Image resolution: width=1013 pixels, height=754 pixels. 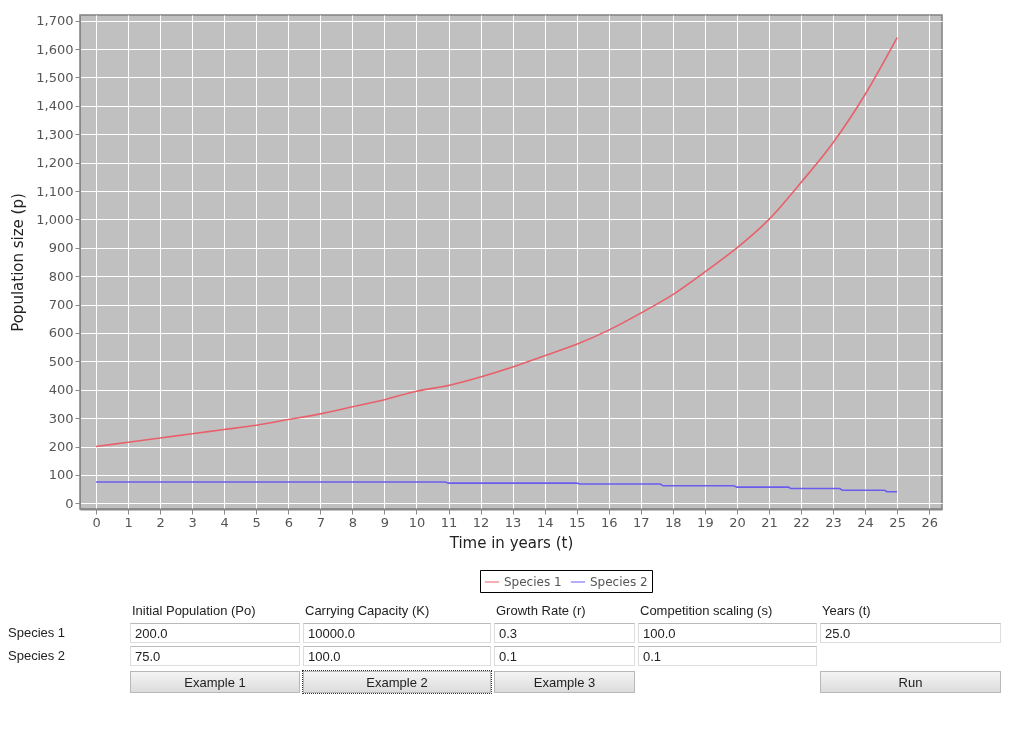 I want to click on category-label: Competition scaling (s), so click(x=706, y=610).